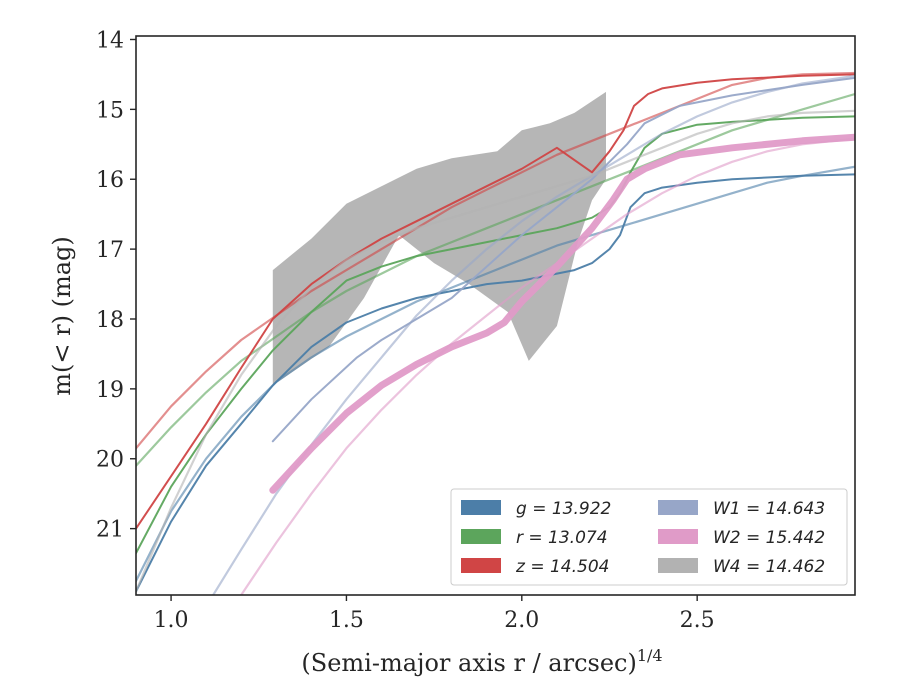 The image size is (900, 700). What do you see at coordinates (110, 530) in the screenshot?
I see `y-tick-label: 21` at bounding box center [110, 530].